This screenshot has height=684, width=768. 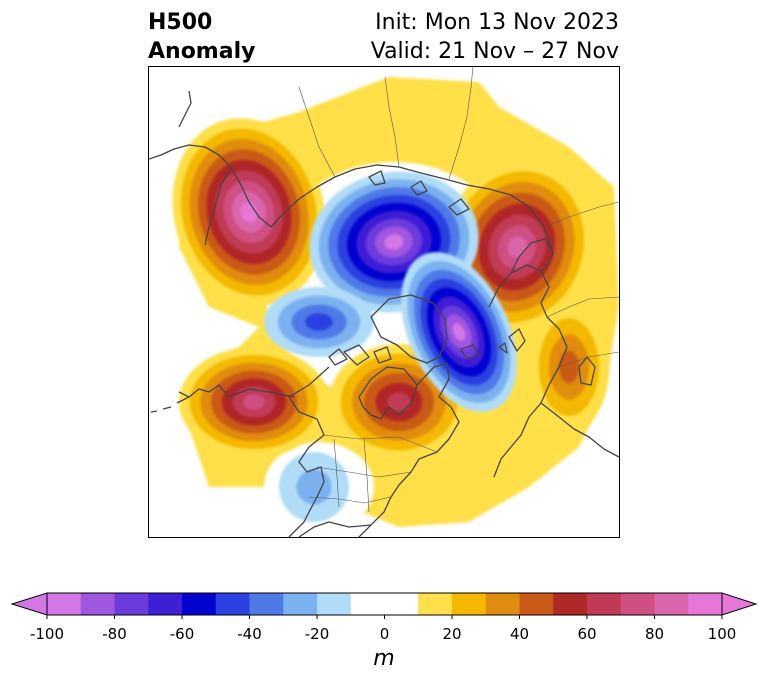 I want to click on coastline-uk, so click(x=512, y=341).